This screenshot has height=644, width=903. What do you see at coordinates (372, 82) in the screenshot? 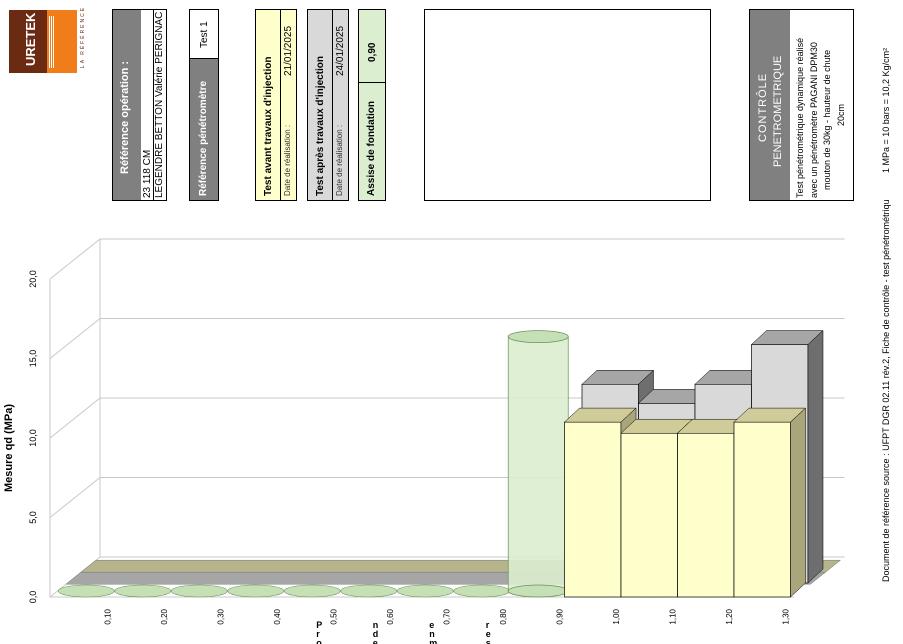
I see `foundation-divider` at bounding box center [372, 82].